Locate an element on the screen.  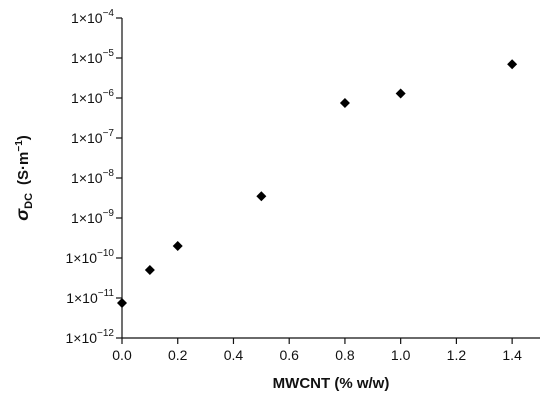
y-tick-label-exp: −11 is located at coordinates (106, 293).